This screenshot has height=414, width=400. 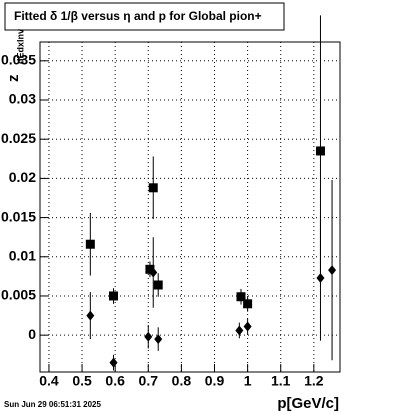 What do you see at coordinates (308, 403) in the screenshot?
I see `x-axis-label: p[GeV/c]` at bounding box center [308, 403].